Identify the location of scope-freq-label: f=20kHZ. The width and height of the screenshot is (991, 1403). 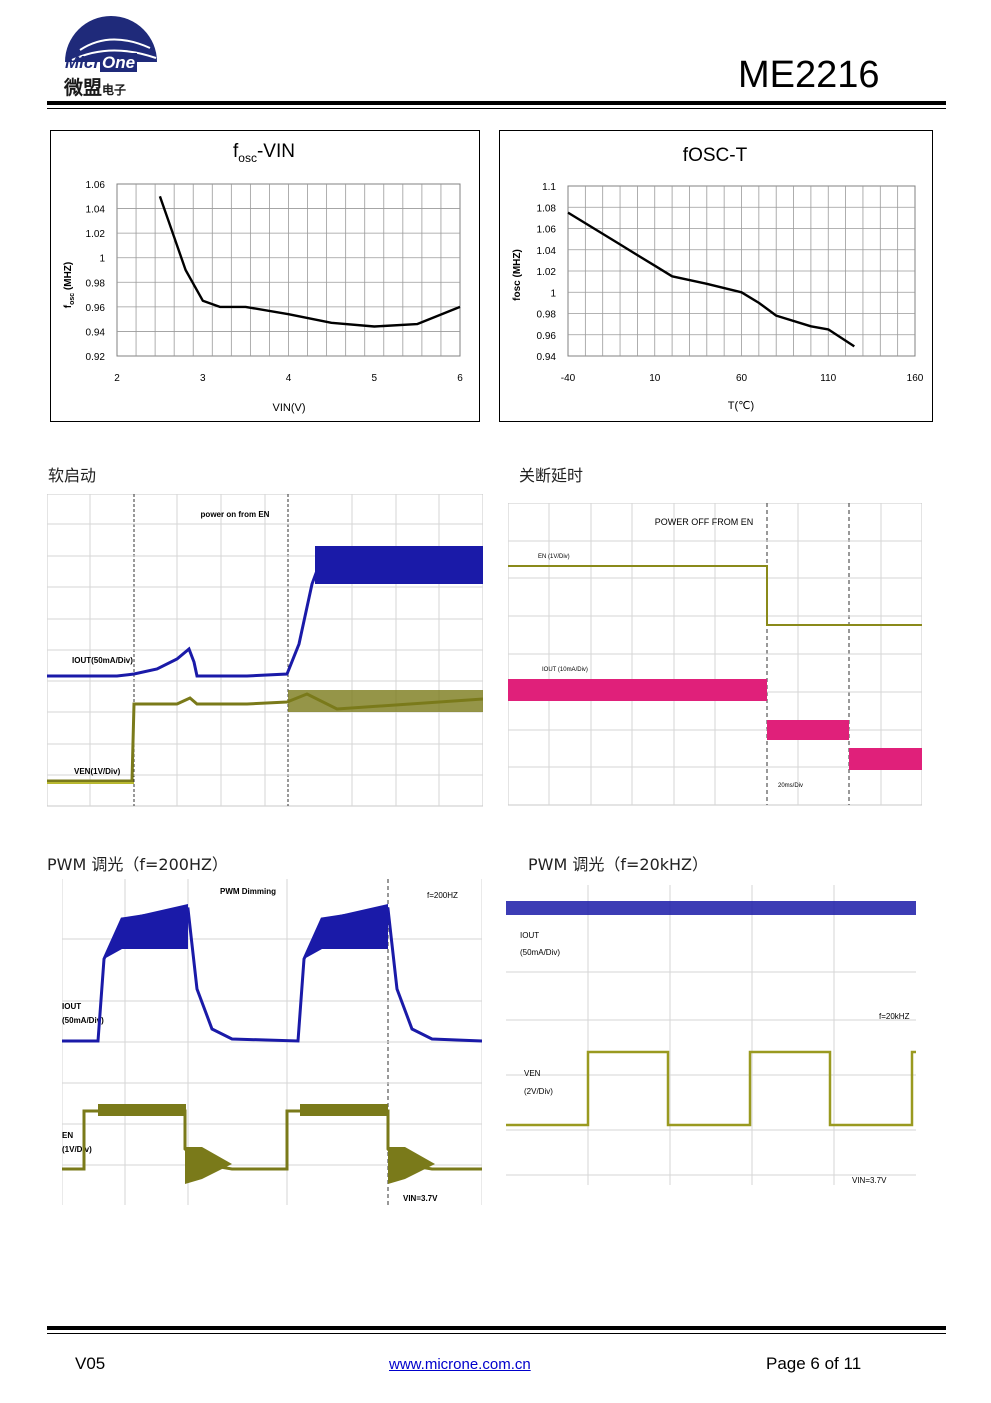
(894, 1016).